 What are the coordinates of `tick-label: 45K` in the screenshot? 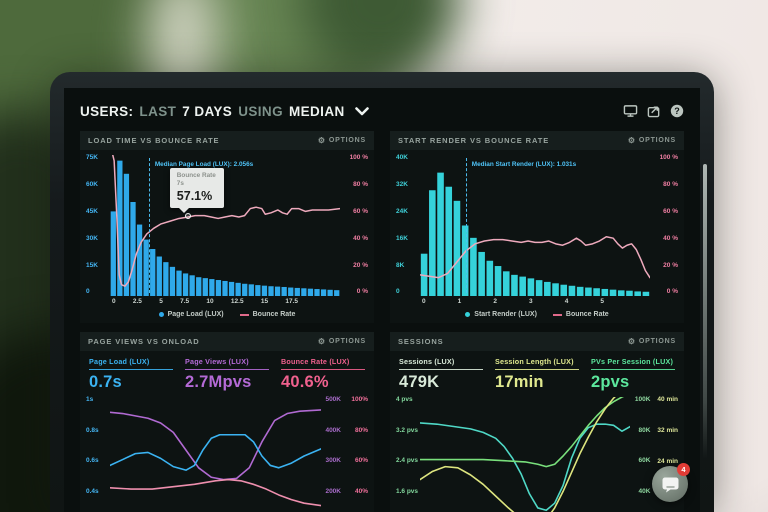 It's located at (92, 211).